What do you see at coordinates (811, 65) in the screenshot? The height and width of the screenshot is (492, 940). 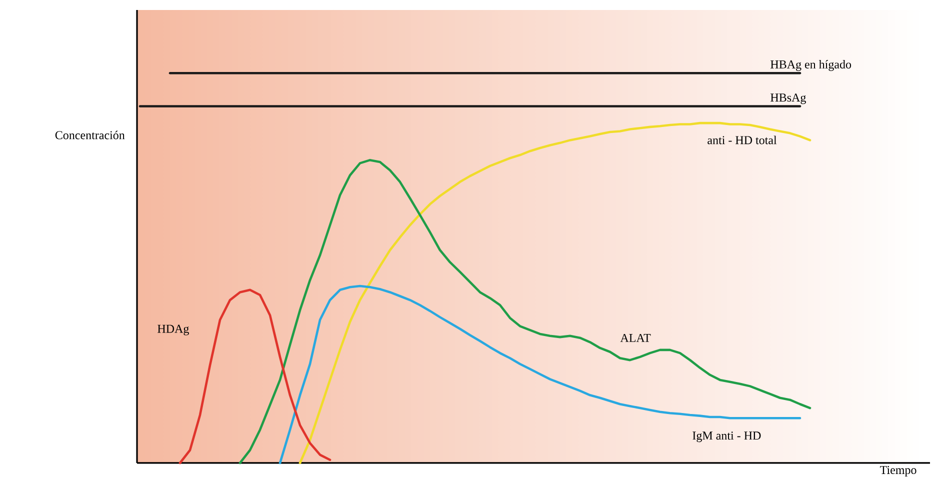 I see `series-label: HBAg en hígado` at bounding box center [811, 65].